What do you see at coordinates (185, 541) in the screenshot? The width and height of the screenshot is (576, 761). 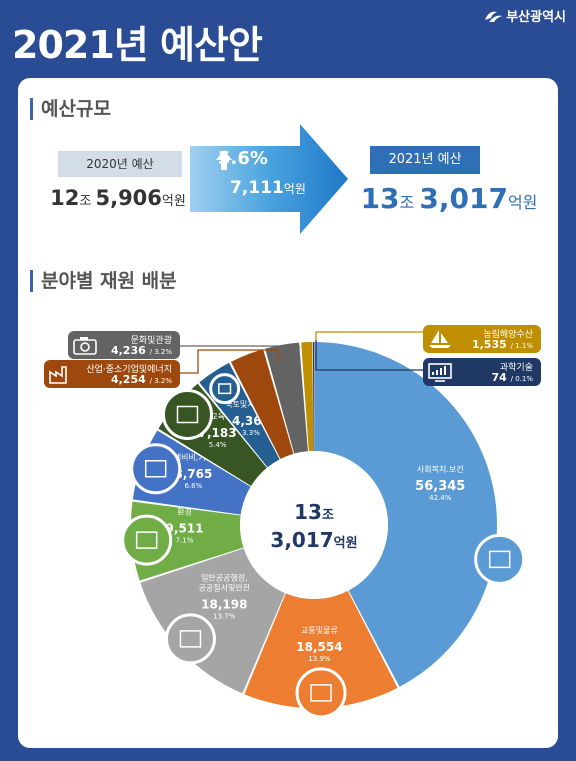 I see `slice-percent-3: 7.1%` at bounding box center [185, 541].